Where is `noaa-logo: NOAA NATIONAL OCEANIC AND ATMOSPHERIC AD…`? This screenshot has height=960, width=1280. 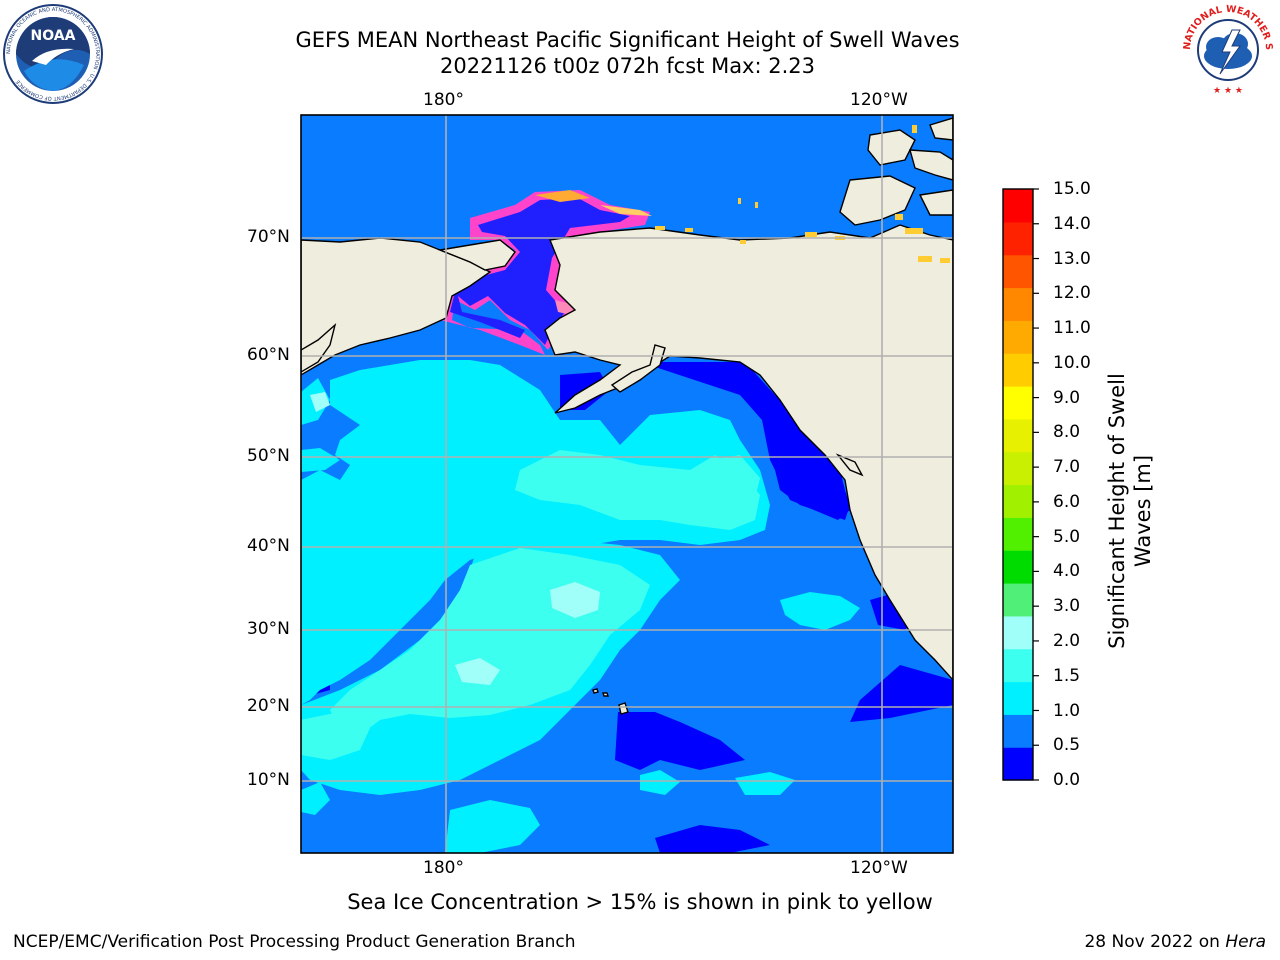 noaa-logo: NOAA NATIONAL OCEANIC AND ATMOSPHERIC AD… is located at coordinates (53, 54).